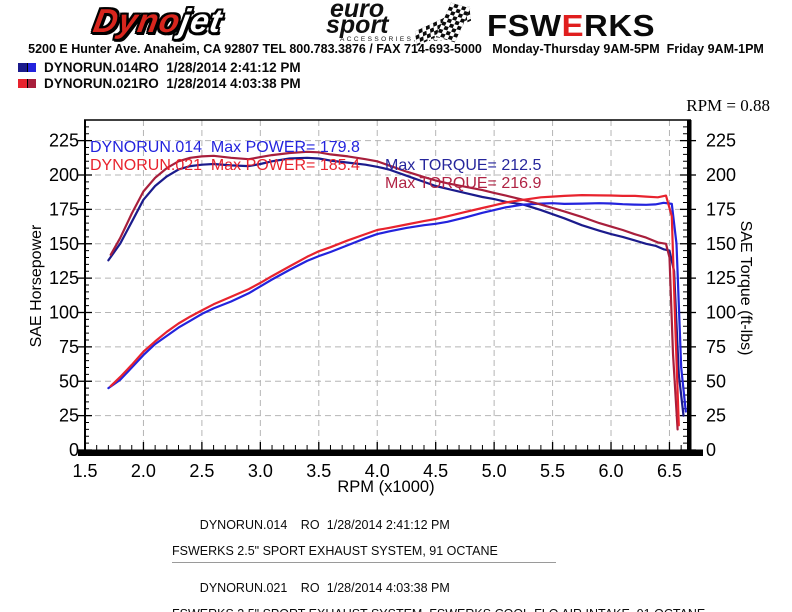 This screenshot has width=792, height=612. Describe the element at coordinates (64, 244) in the screenshot. I see `y-left-tick-label: 150` at that location.